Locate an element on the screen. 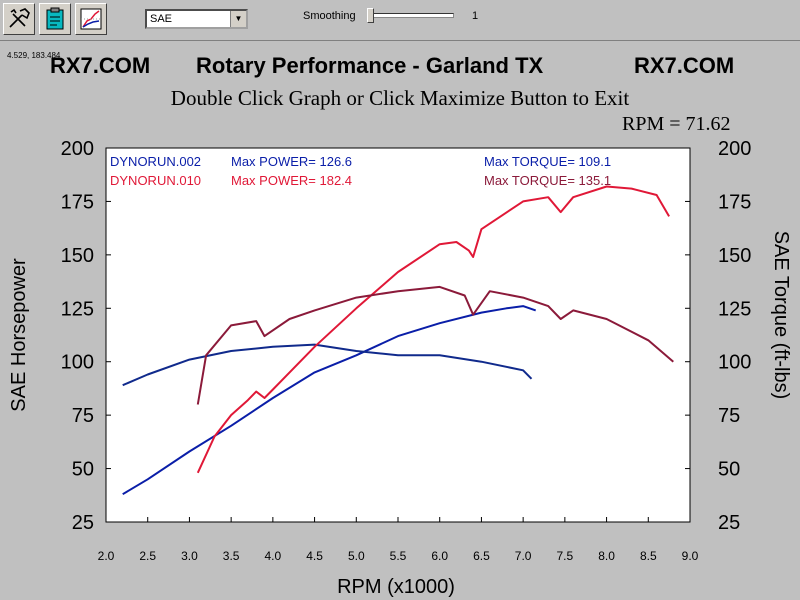 Image resolution: width=800 pixels, height=600 pixels. x-tick-label: 4.5 is located at coordinates (314, 556).